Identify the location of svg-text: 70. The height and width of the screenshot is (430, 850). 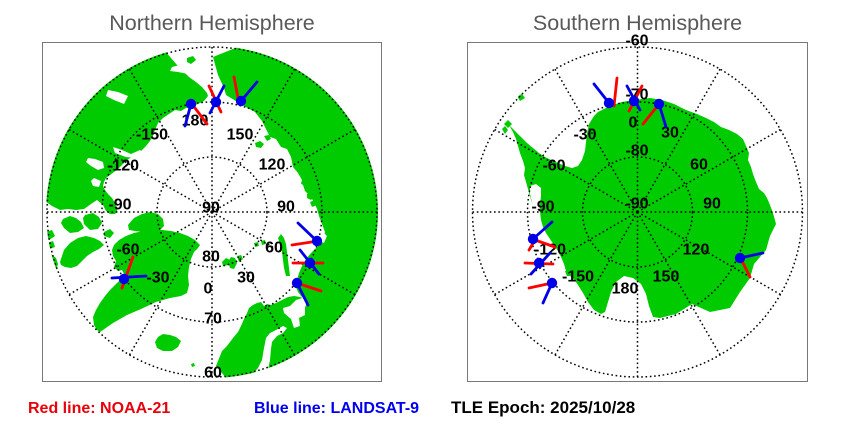
(213, 319).